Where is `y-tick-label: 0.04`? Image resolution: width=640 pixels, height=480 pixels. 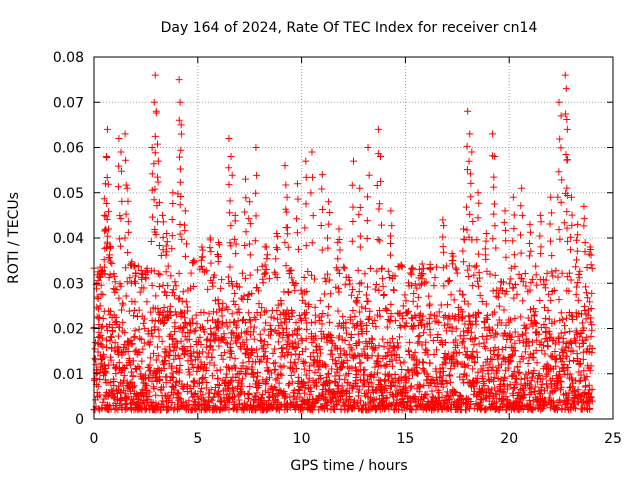
y-tick-label: 0.04 is located at coordinates (68, 239).